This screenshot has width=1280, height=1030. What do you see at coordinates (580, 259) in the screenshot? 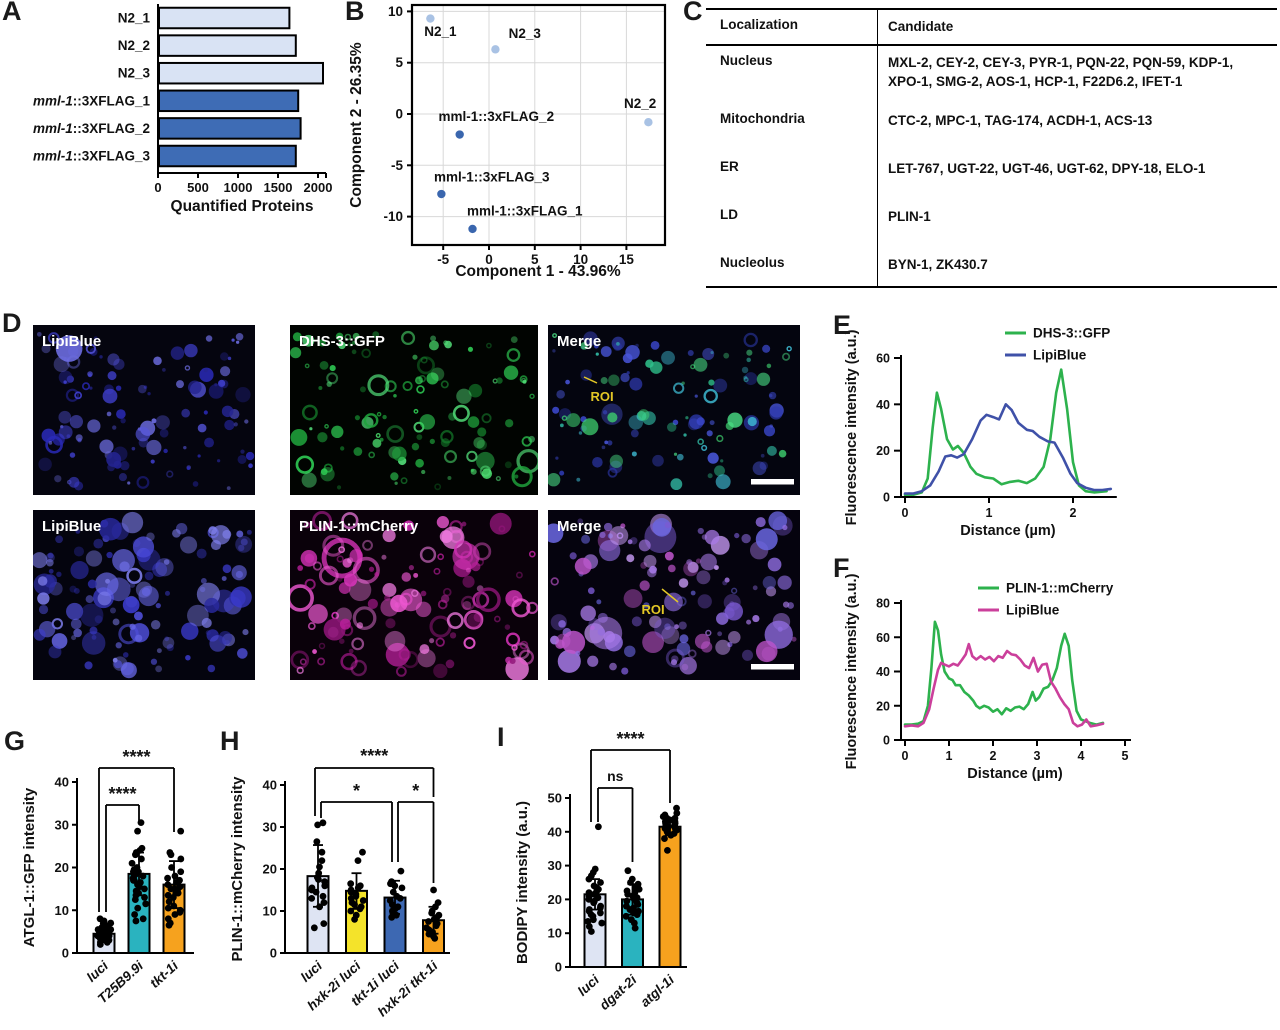
I see `x-tick-label: 10` at bounding box center [580, 259].